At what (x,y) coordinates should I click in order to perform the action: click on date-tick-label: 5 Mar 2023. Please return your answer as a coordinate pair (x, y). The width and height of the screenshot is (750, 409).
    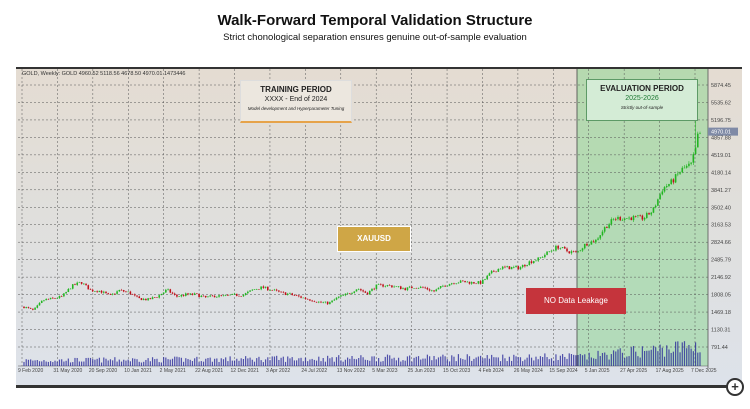
    Looking at the image, I should click on (385, 371).